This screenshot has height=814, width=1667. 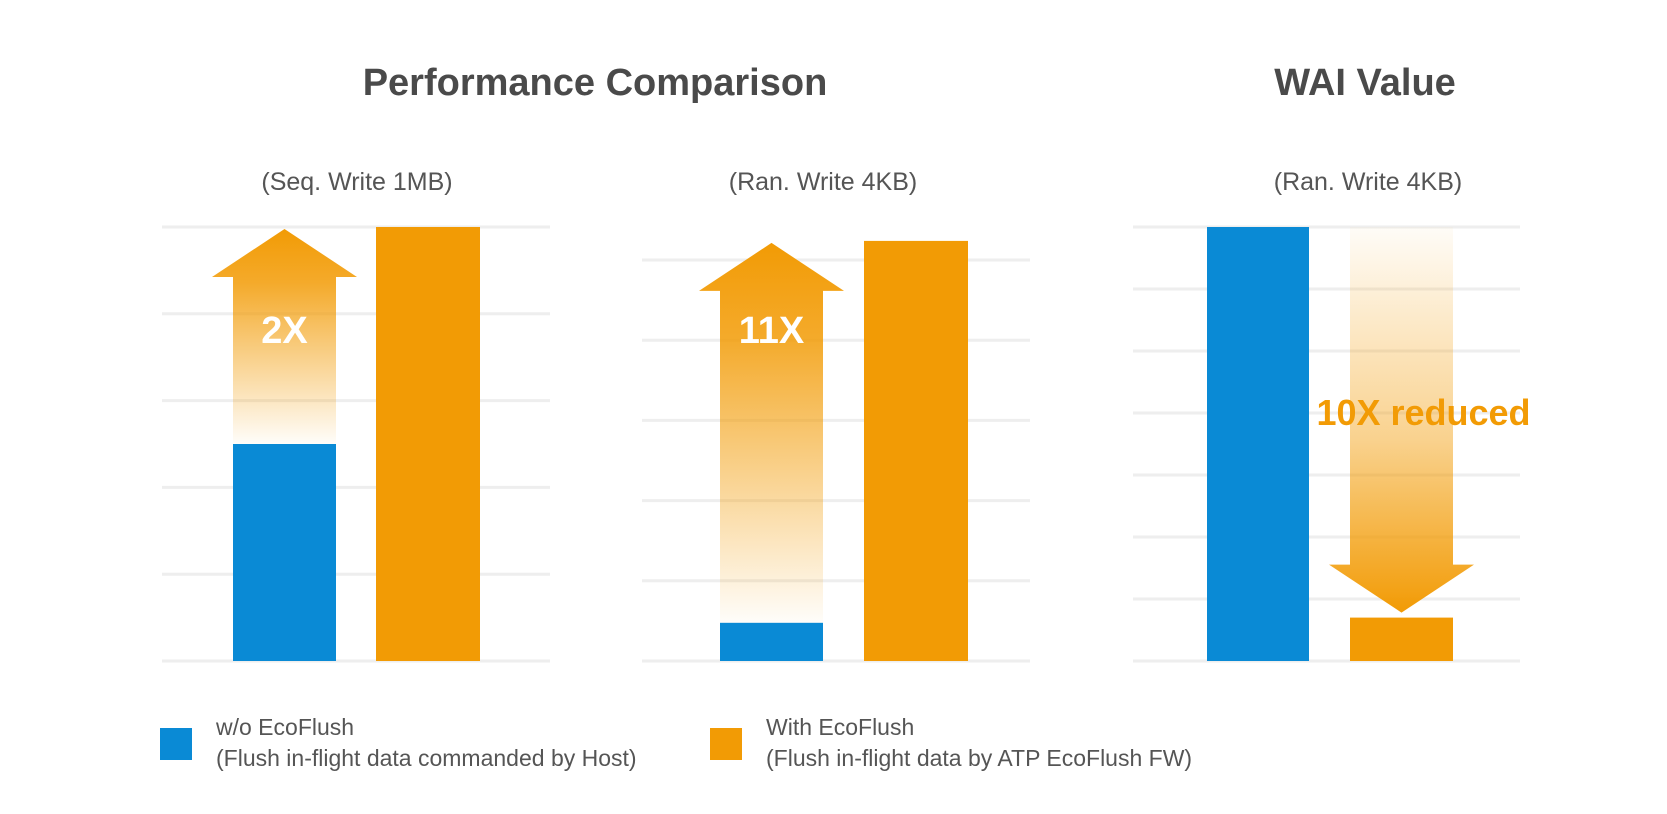 I want to click on improvement-label: 2X, so click(x=284, y=331).